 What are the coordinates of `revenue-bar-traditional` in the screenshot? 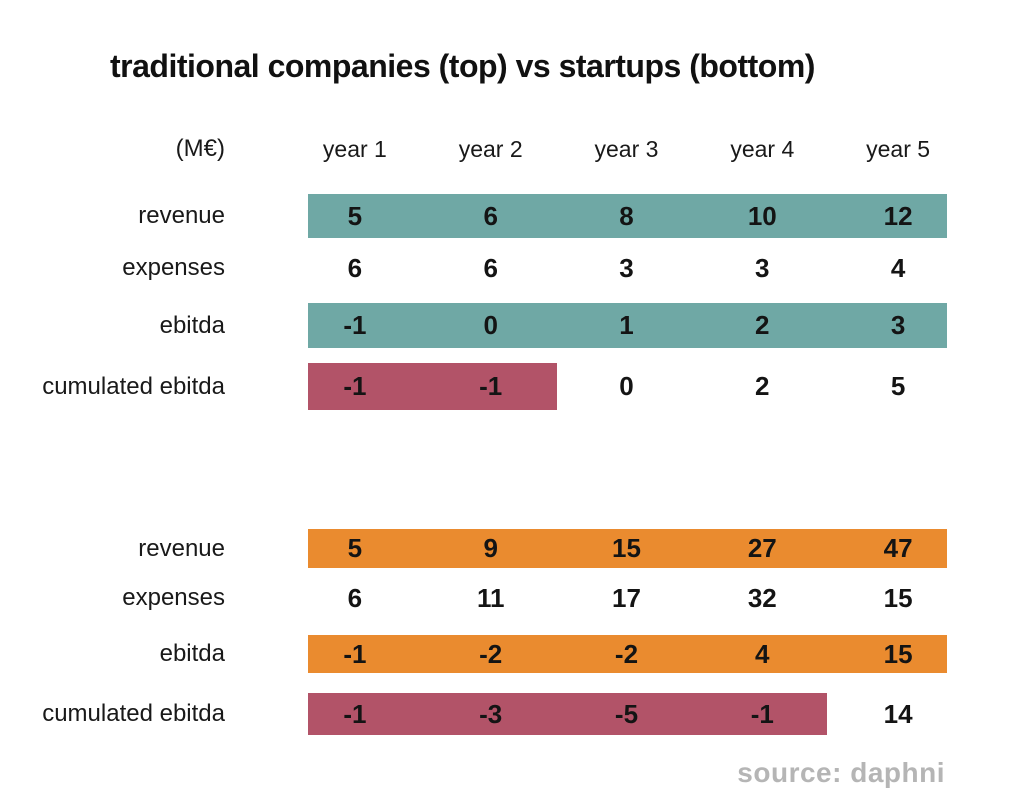 It's located at (627, 216).